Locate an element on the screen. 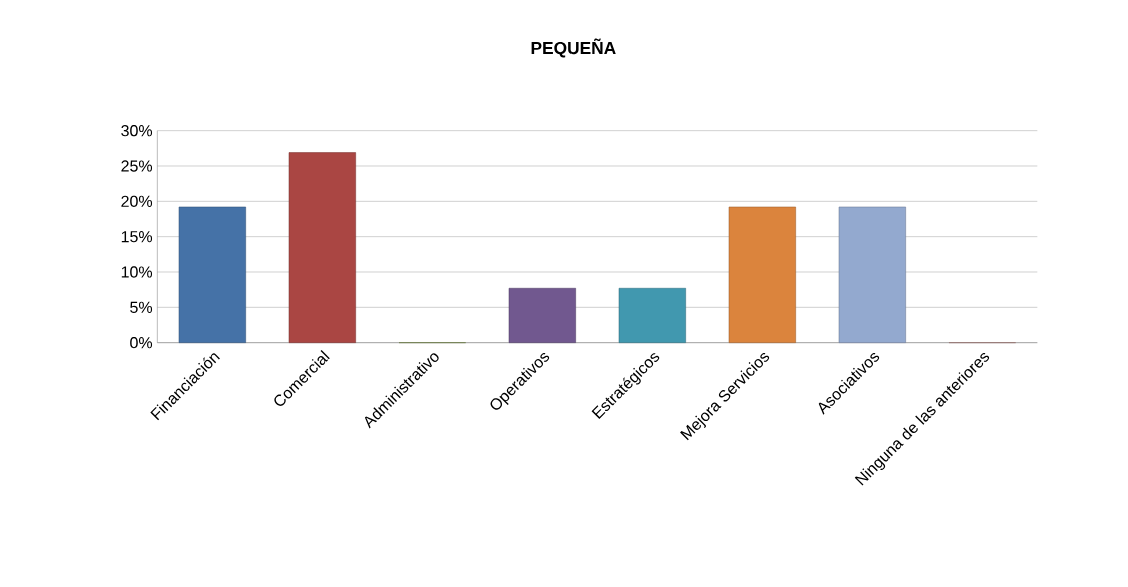 This screenshot has width=1128, height=587. y-tick-label: 10% is located at coordinates (137, 272).